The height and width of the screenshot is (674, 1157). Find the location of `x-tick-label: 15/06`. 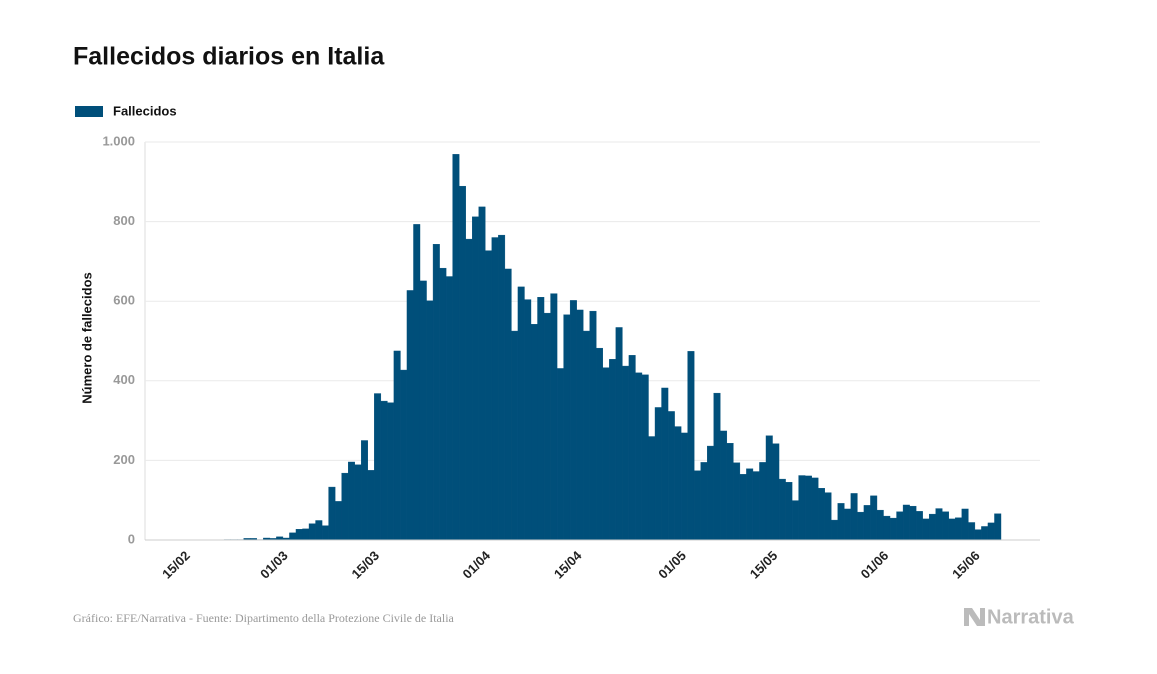

x-tick-label: 15/06 is located at coordinates (966, 565).